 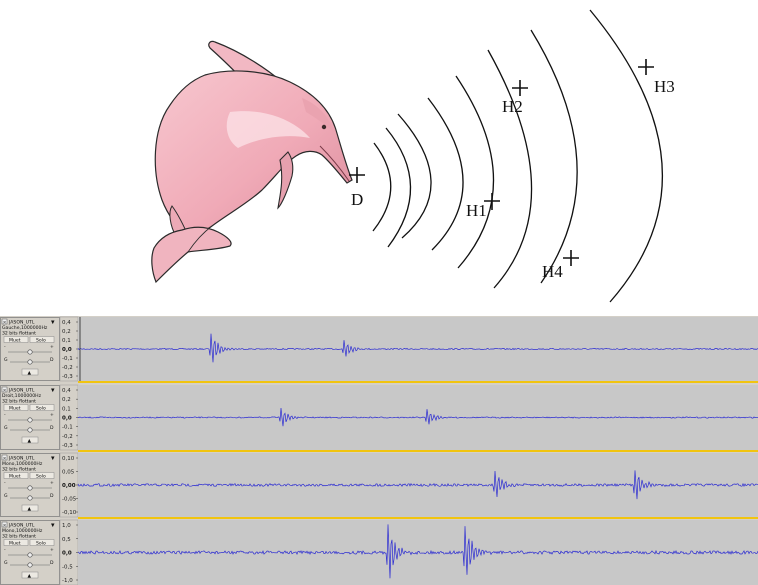 What do you see at coordinates (68, 473) in the screenshot?
I see `ruler-tick-label: 0,05` at bounding box center [68, 473].